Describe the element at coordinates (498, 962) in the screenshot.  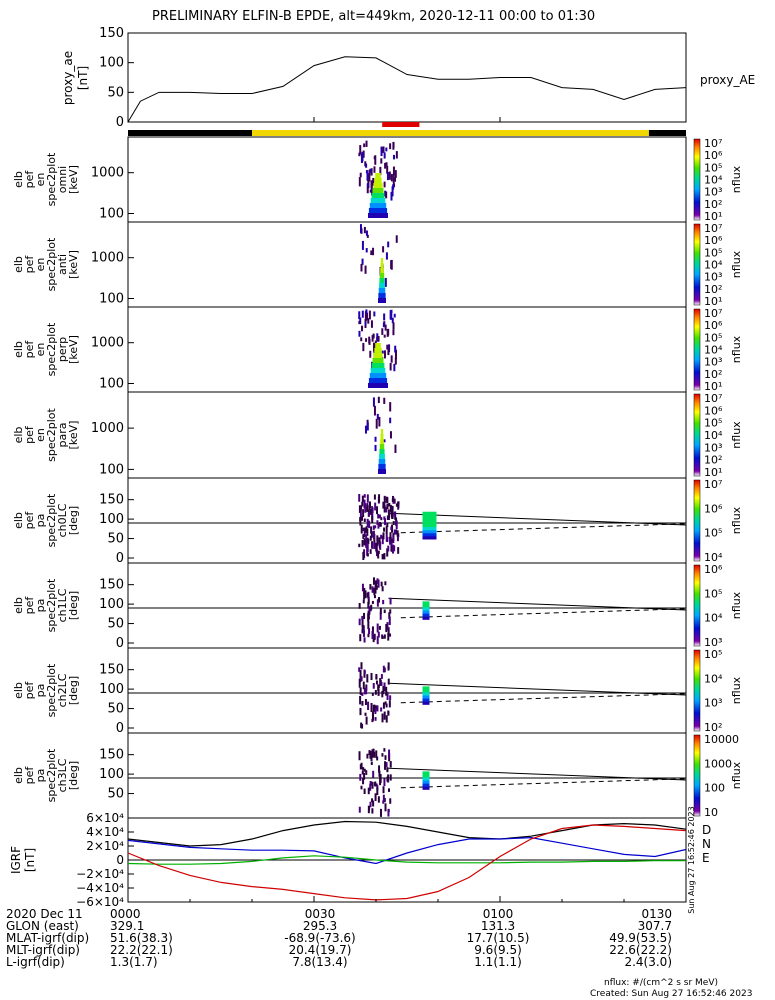
I see `ephemeris-value: 1.1(1.1)` at that location.